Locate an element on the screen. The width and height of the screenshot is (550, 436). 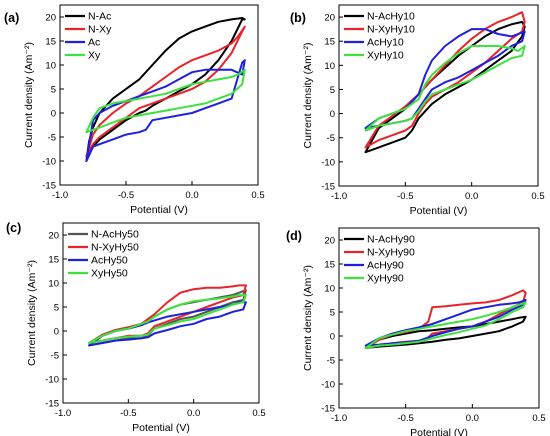
series-line-n-xy is located at coordinates (165, 91).